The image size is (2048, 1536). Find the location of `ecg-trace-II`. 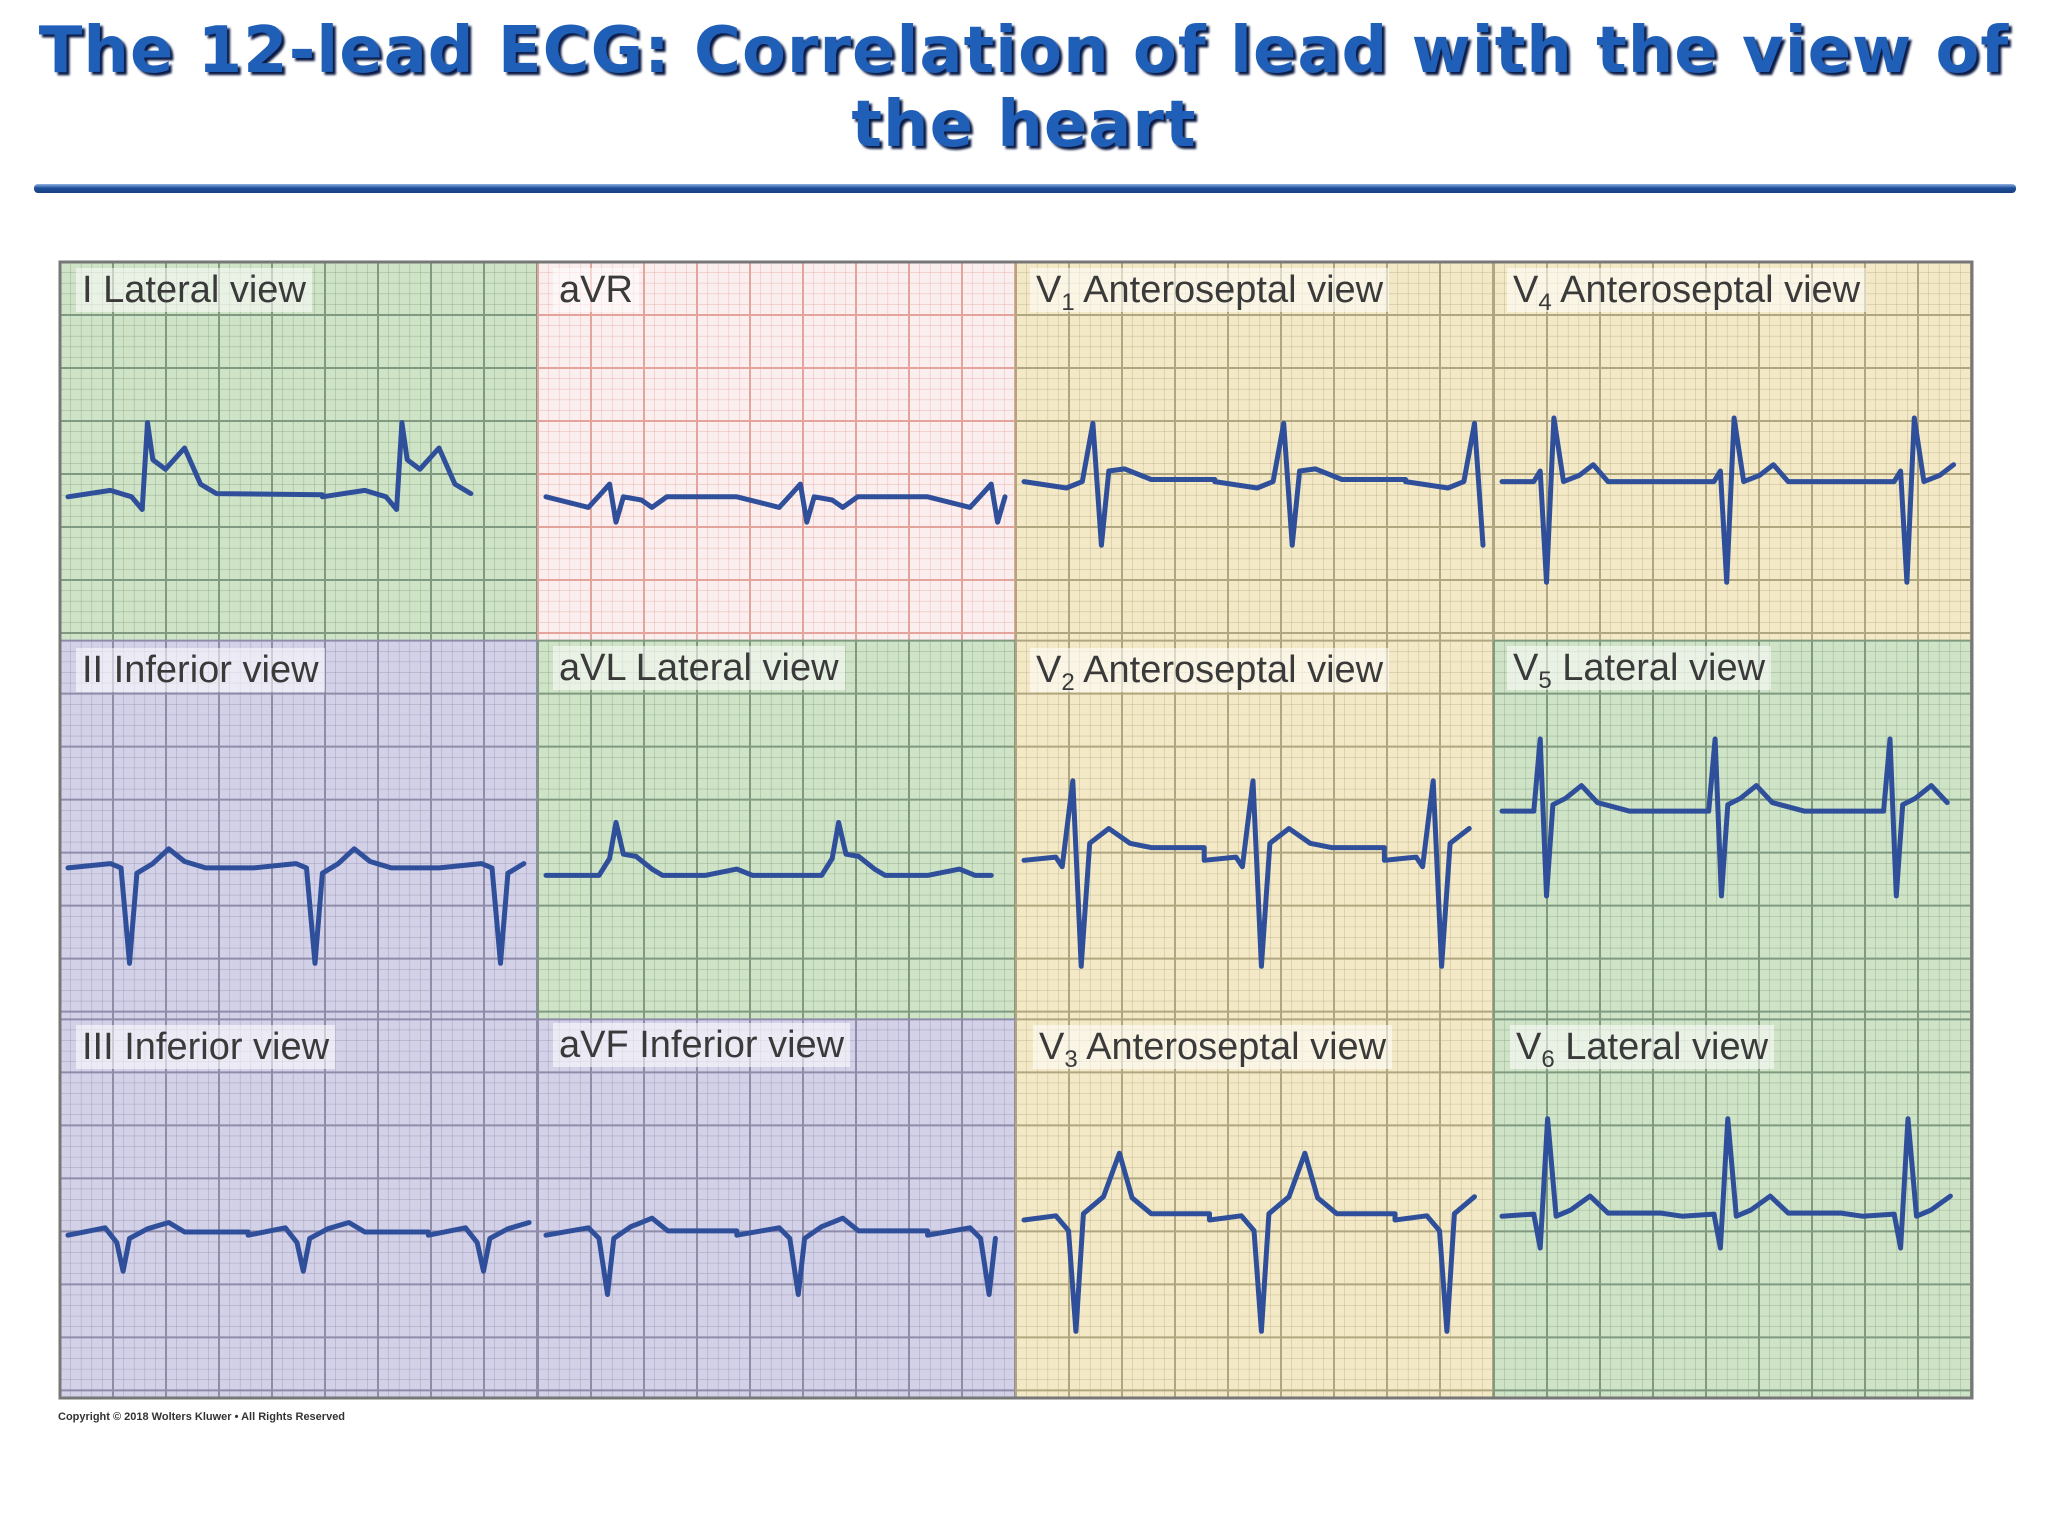

ecg-trace-II is located at coordinates (296, 906).